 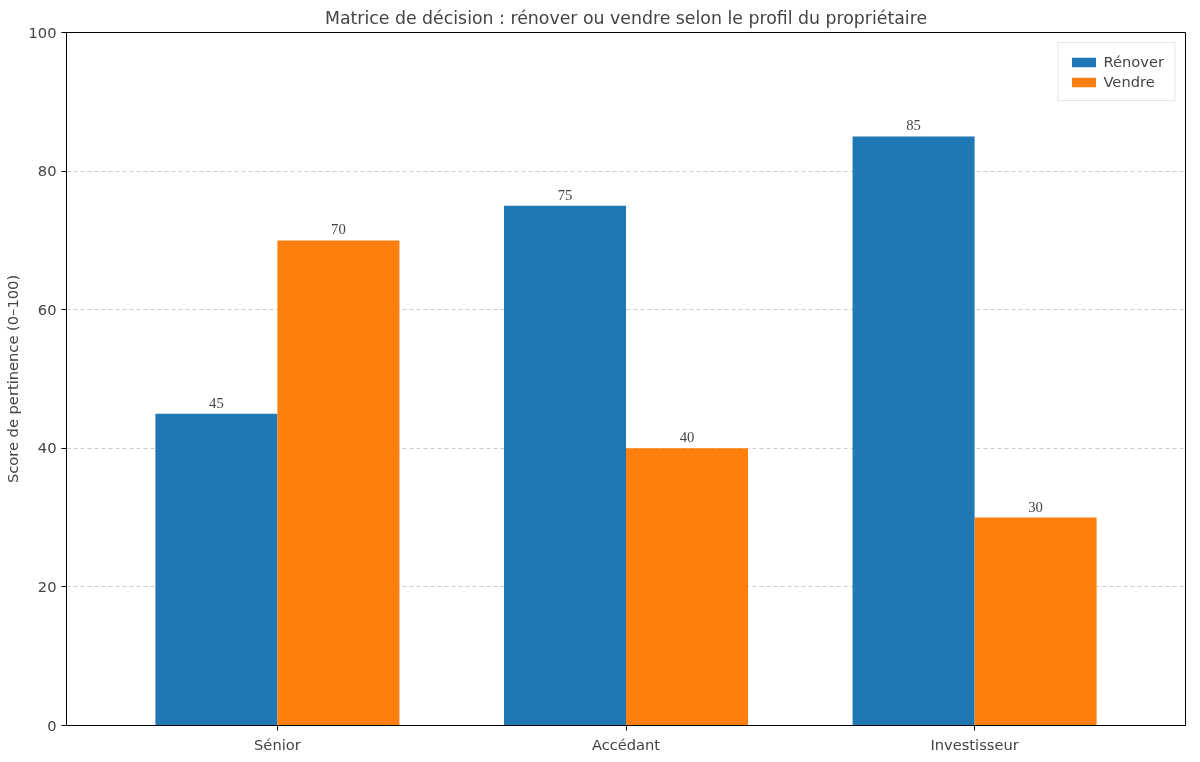 I want to click on y-tick-label: 40, so click(x=47, y=448).